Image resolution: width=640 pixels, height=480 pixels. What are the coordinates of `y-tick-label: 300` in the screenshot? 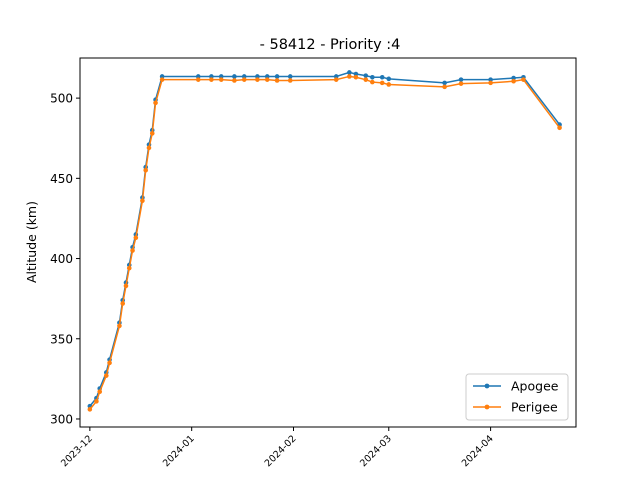 It's located at (61, 419).